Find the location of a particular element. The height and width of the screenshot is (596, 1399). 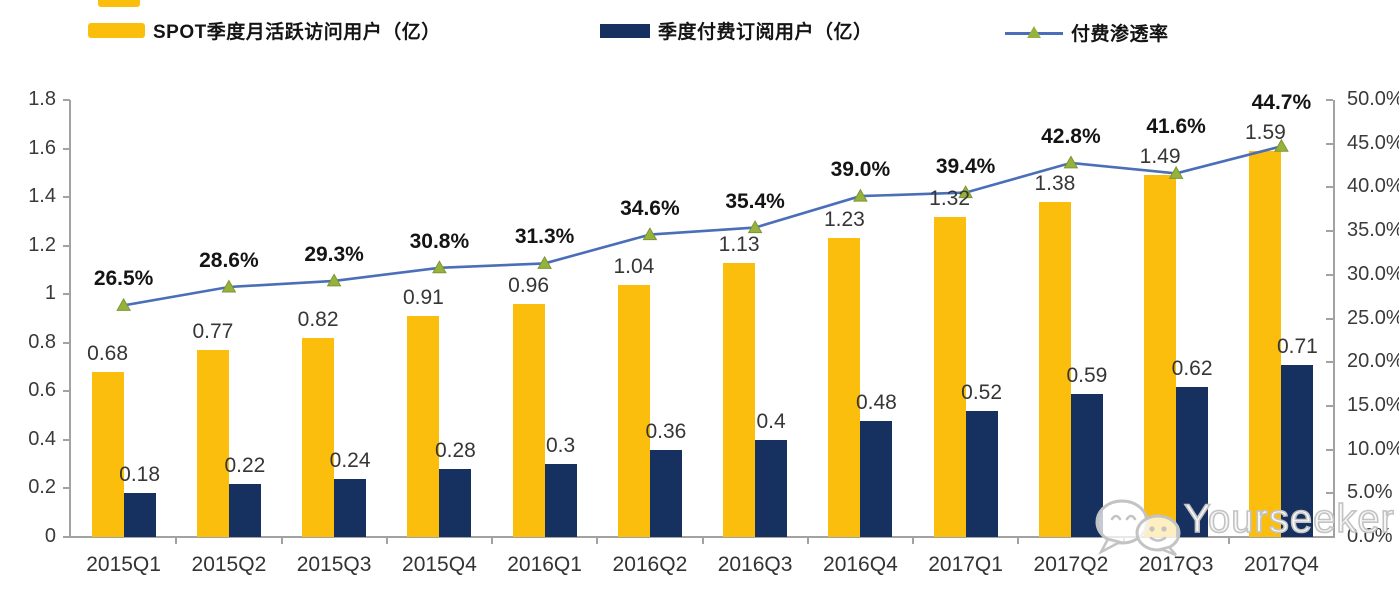

legend-label-mau: SPOT季度月活跃访问用户（亿） is located at coordinates (297, 32).